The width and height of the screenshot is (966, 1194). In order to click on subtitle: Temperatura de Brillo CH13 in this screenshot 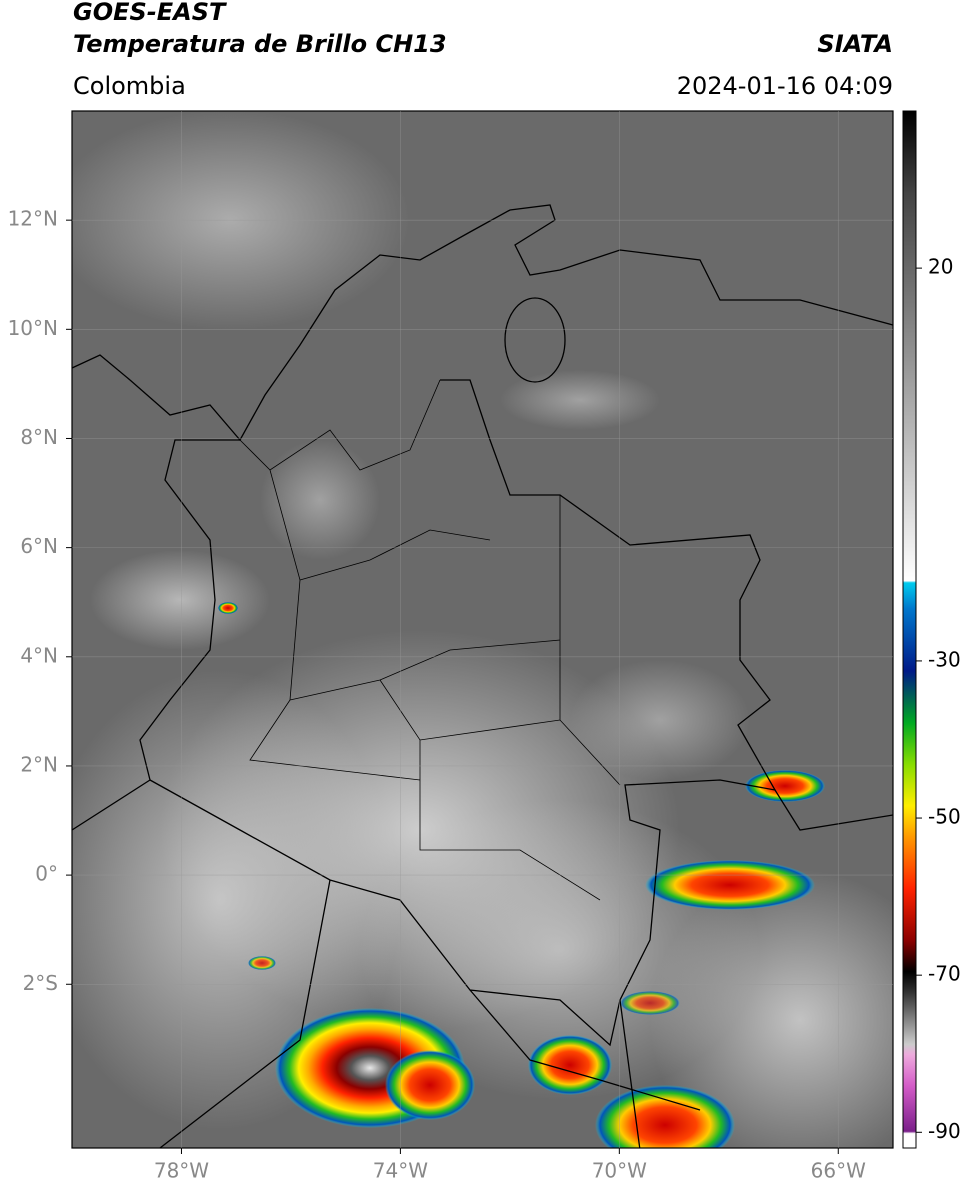, I will do `click(260, 44)`.